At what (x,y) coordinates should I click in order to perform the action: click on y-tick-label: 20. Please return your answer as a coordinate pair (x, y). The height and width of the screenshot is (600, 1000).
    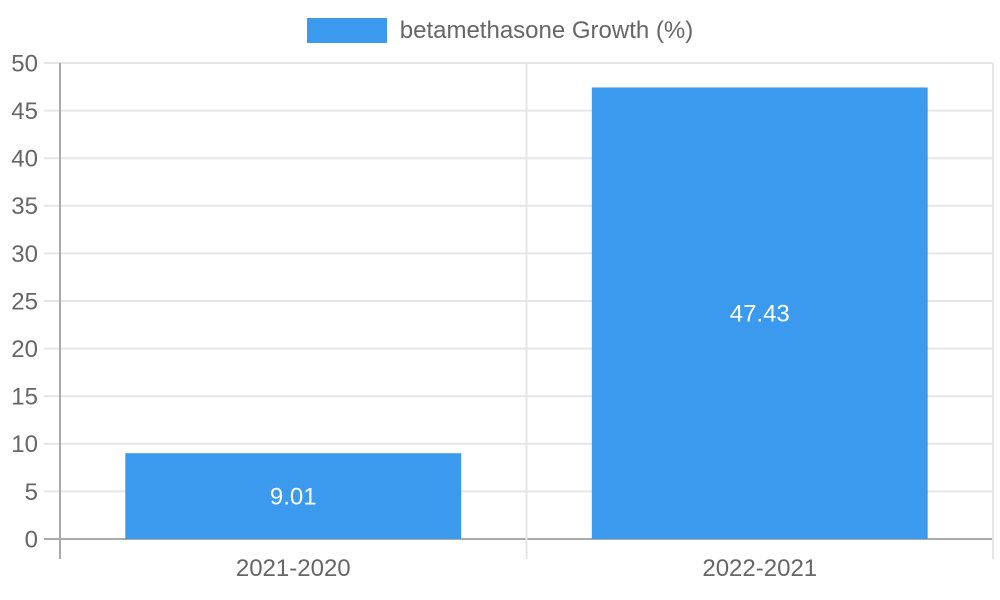
    Looking at the image, I should click on (24, 349).